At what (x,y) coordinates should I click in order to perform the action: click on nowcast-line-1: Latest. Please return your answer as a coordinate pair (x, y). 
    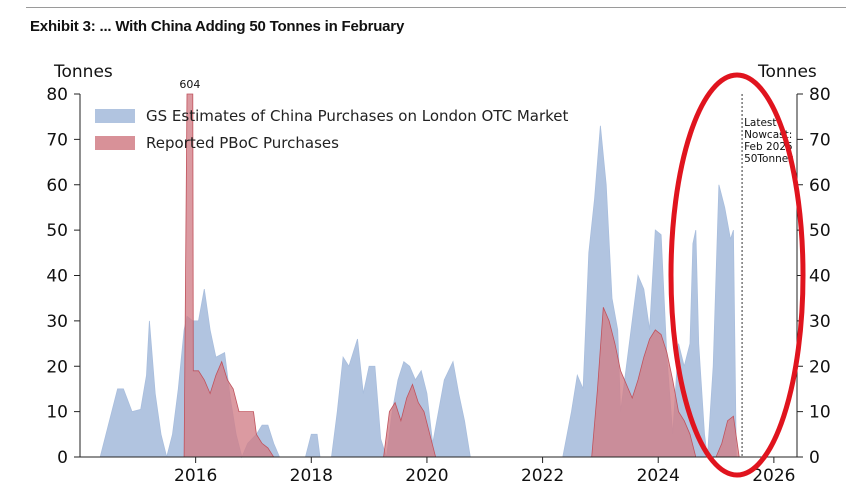
    Looking at the image, I should click on (760, 123).